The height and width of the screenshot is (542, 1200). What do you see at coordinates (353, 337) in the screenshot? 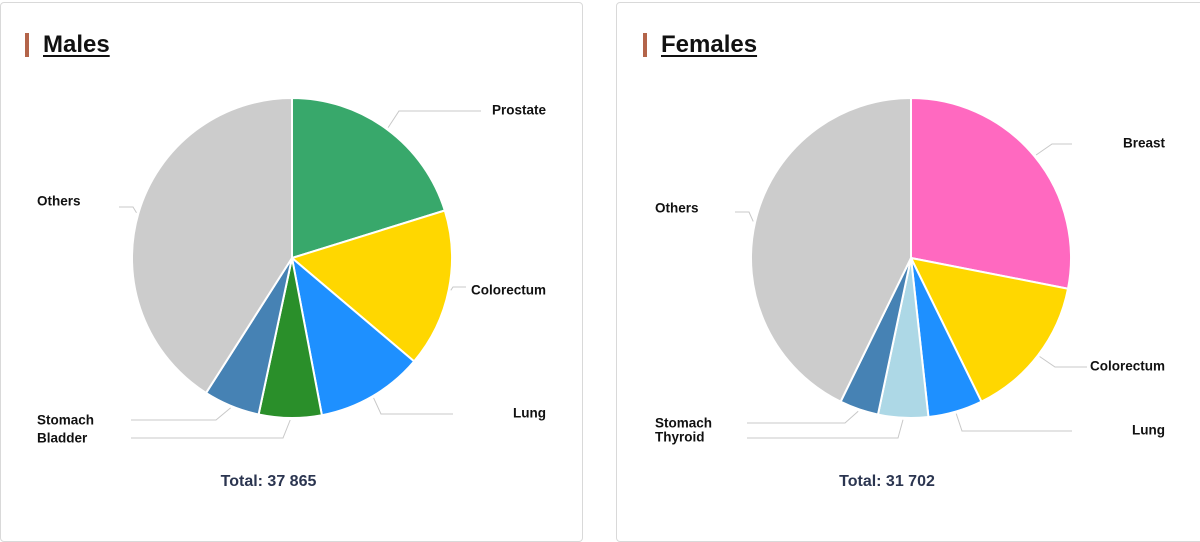
I see `males-slice-lung` at bounding box center [353, 337].